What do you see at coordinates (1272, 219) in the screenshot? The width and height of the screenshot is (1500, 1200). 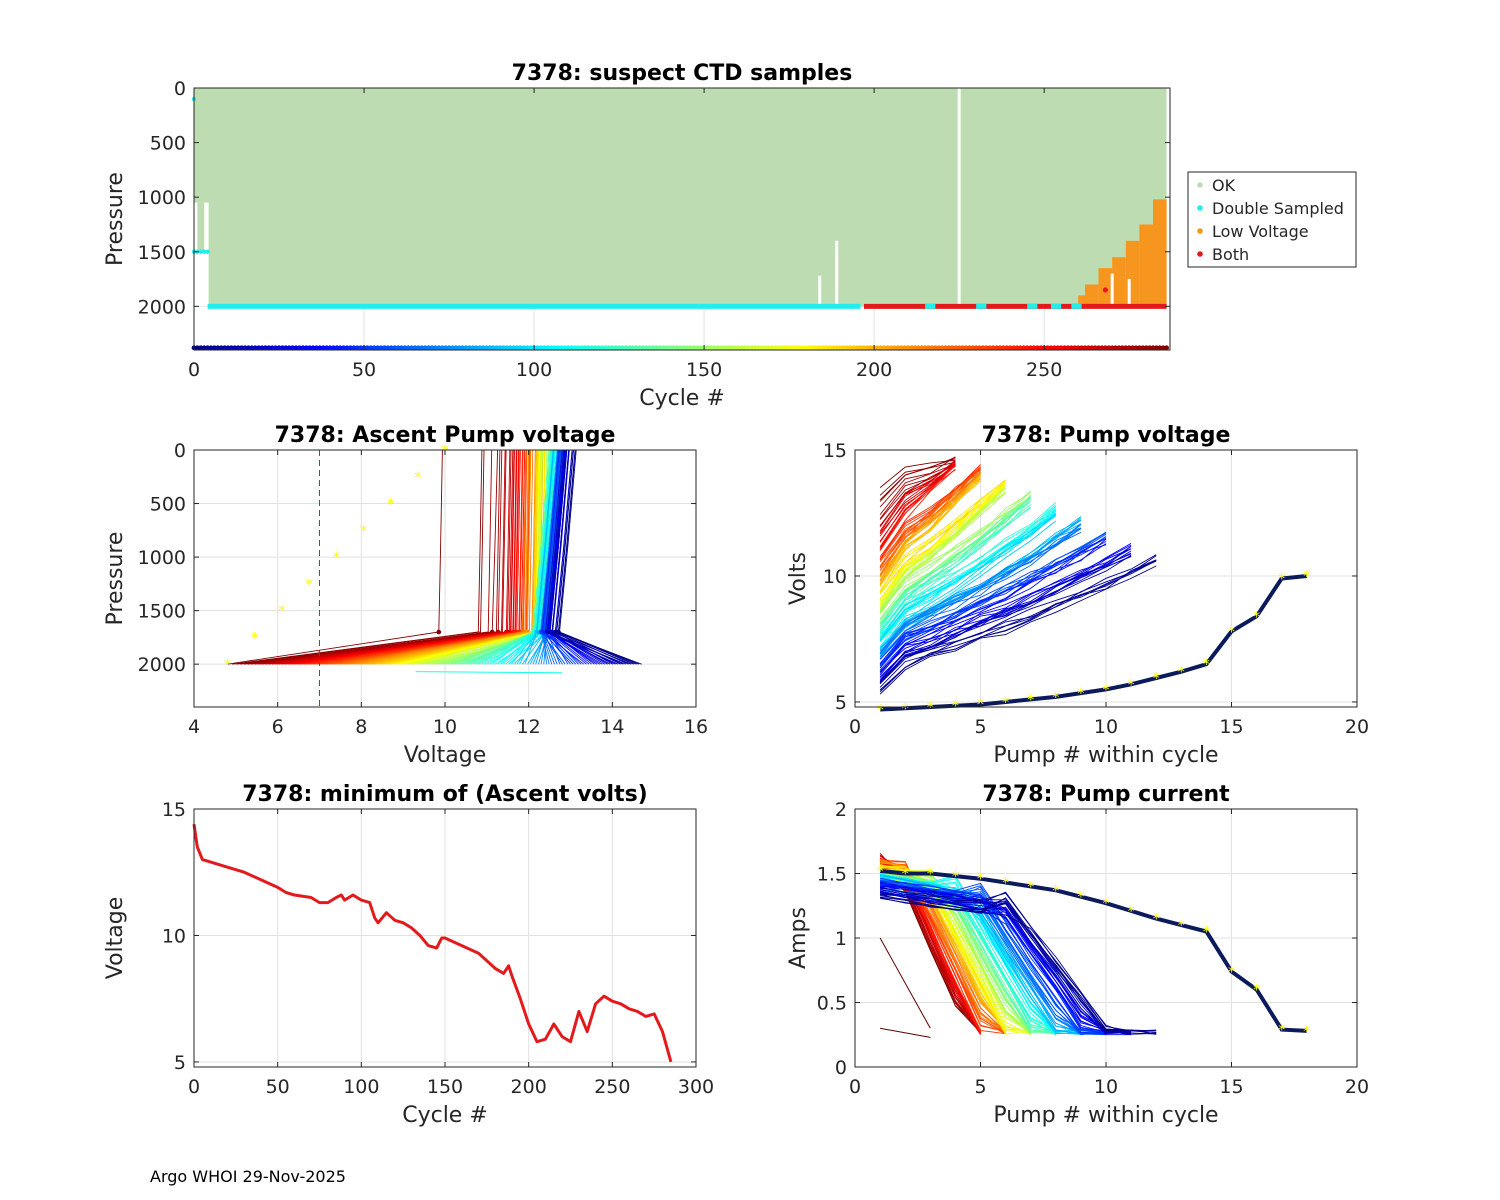 I see `ctd-legend: OK Double Sampled Low Voltage Both` at bounding box center [1272, 219].